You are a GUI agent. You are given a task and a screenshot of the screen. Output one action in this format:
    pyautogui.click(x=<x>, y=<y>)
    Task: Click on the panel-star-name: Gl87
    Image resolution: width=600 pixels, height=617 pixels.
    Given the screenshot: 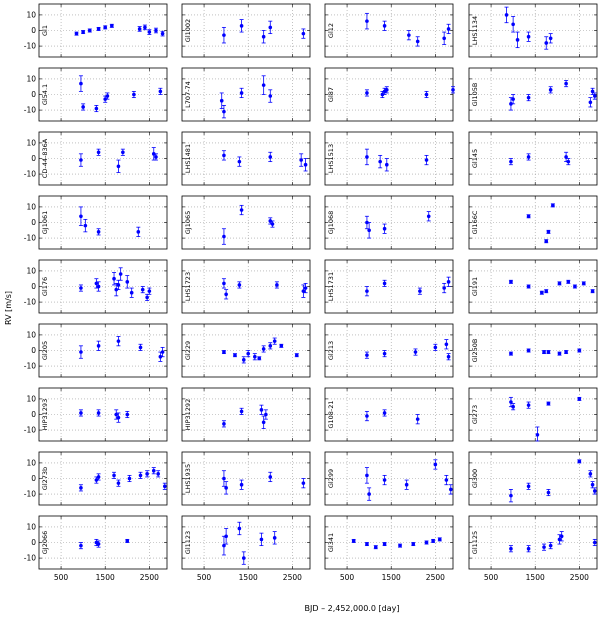 What is the action you would take?
    pyautogui.click(x=331, y=94)
    